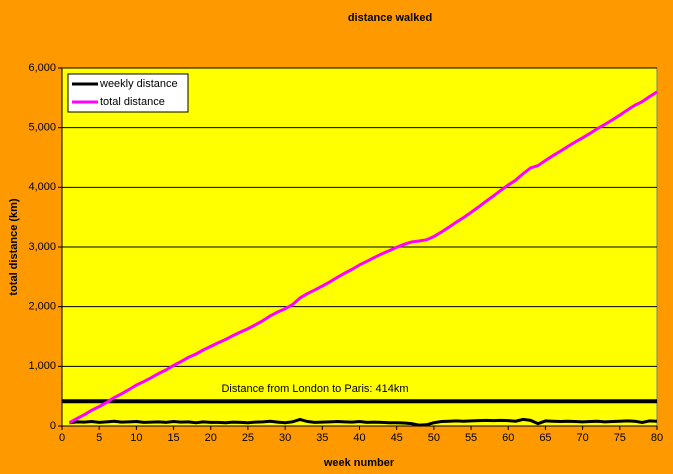  Describe the element at coordinates (314, 389) in the screenshot. I see `reference-label: Distance from London to Paris: 414km` at that location.